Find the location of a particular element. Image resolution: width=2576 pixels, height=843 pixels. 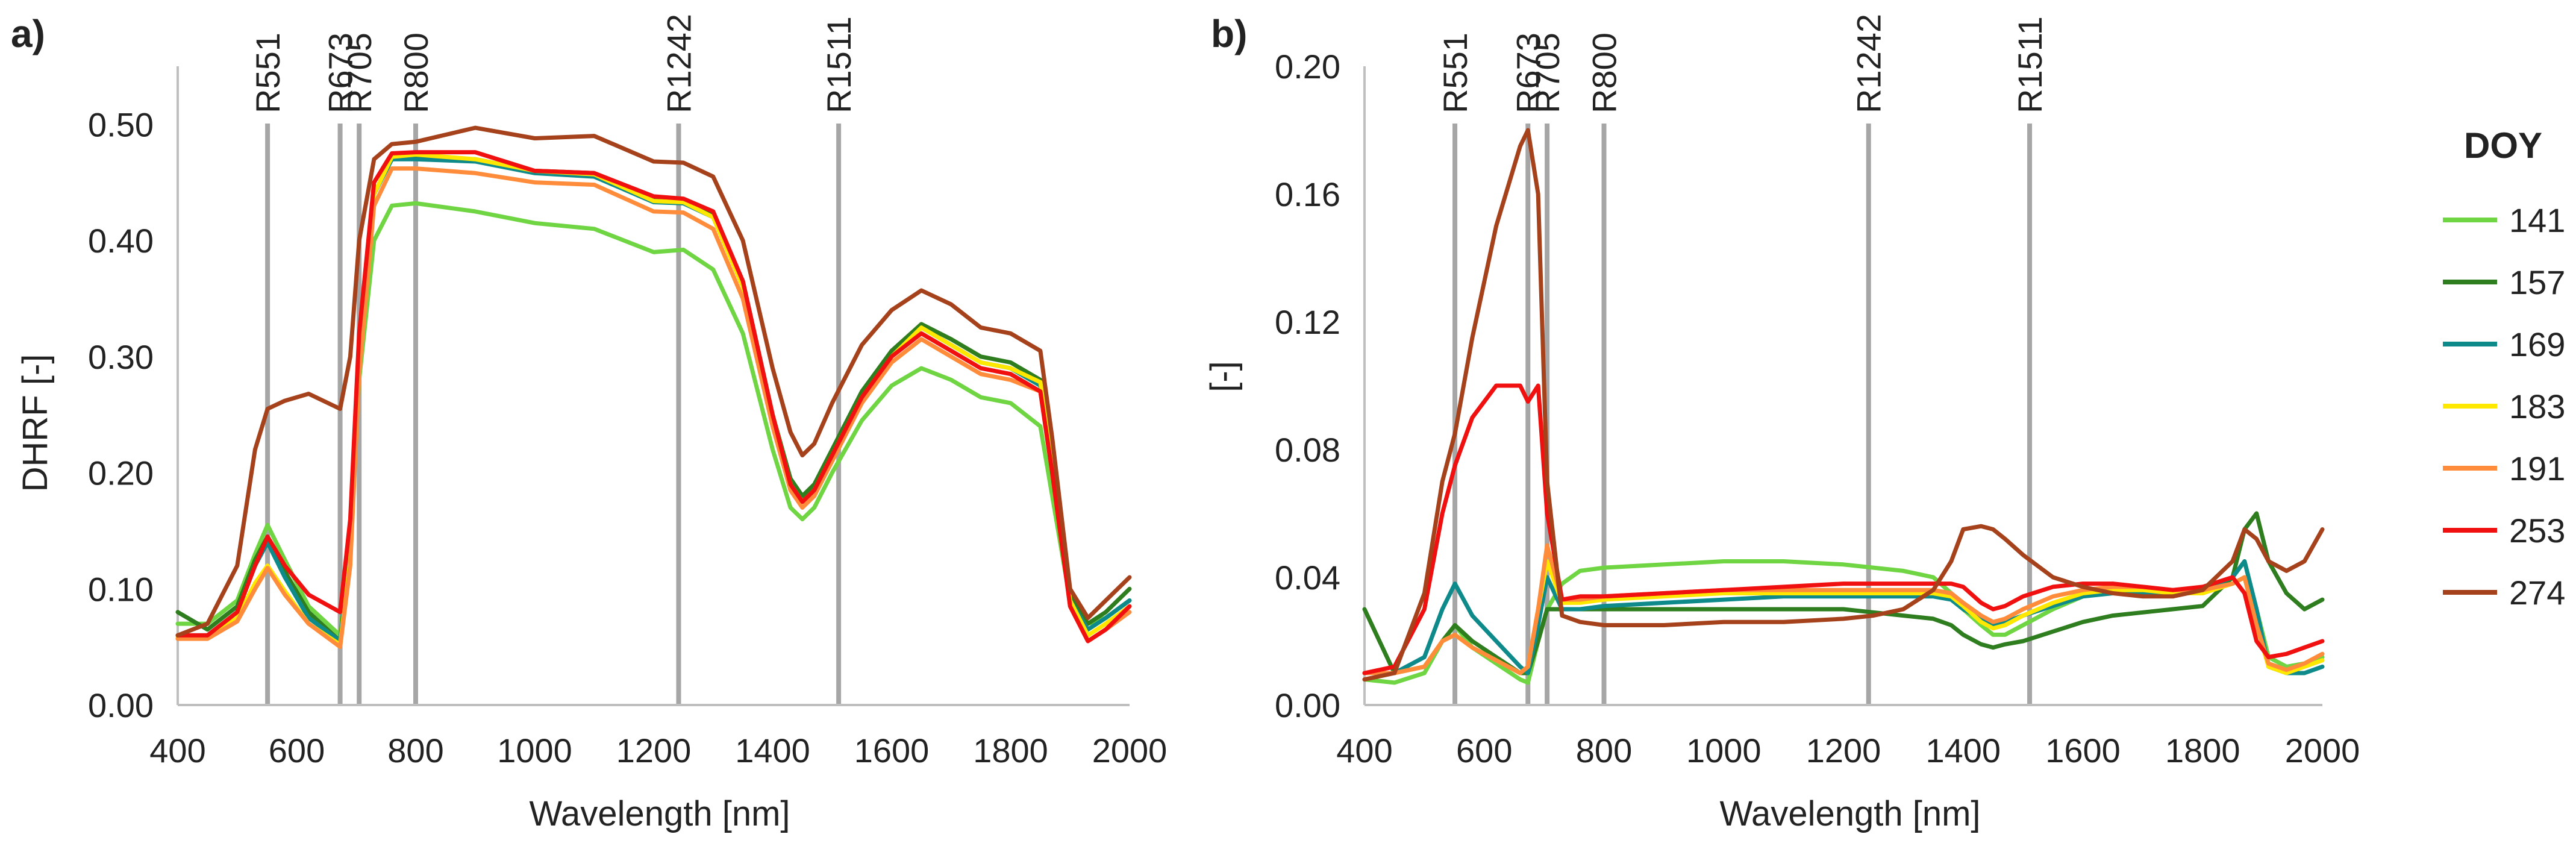

panel-a-y-axis-title: DHRF [-] is located at coordinates (36, 423).